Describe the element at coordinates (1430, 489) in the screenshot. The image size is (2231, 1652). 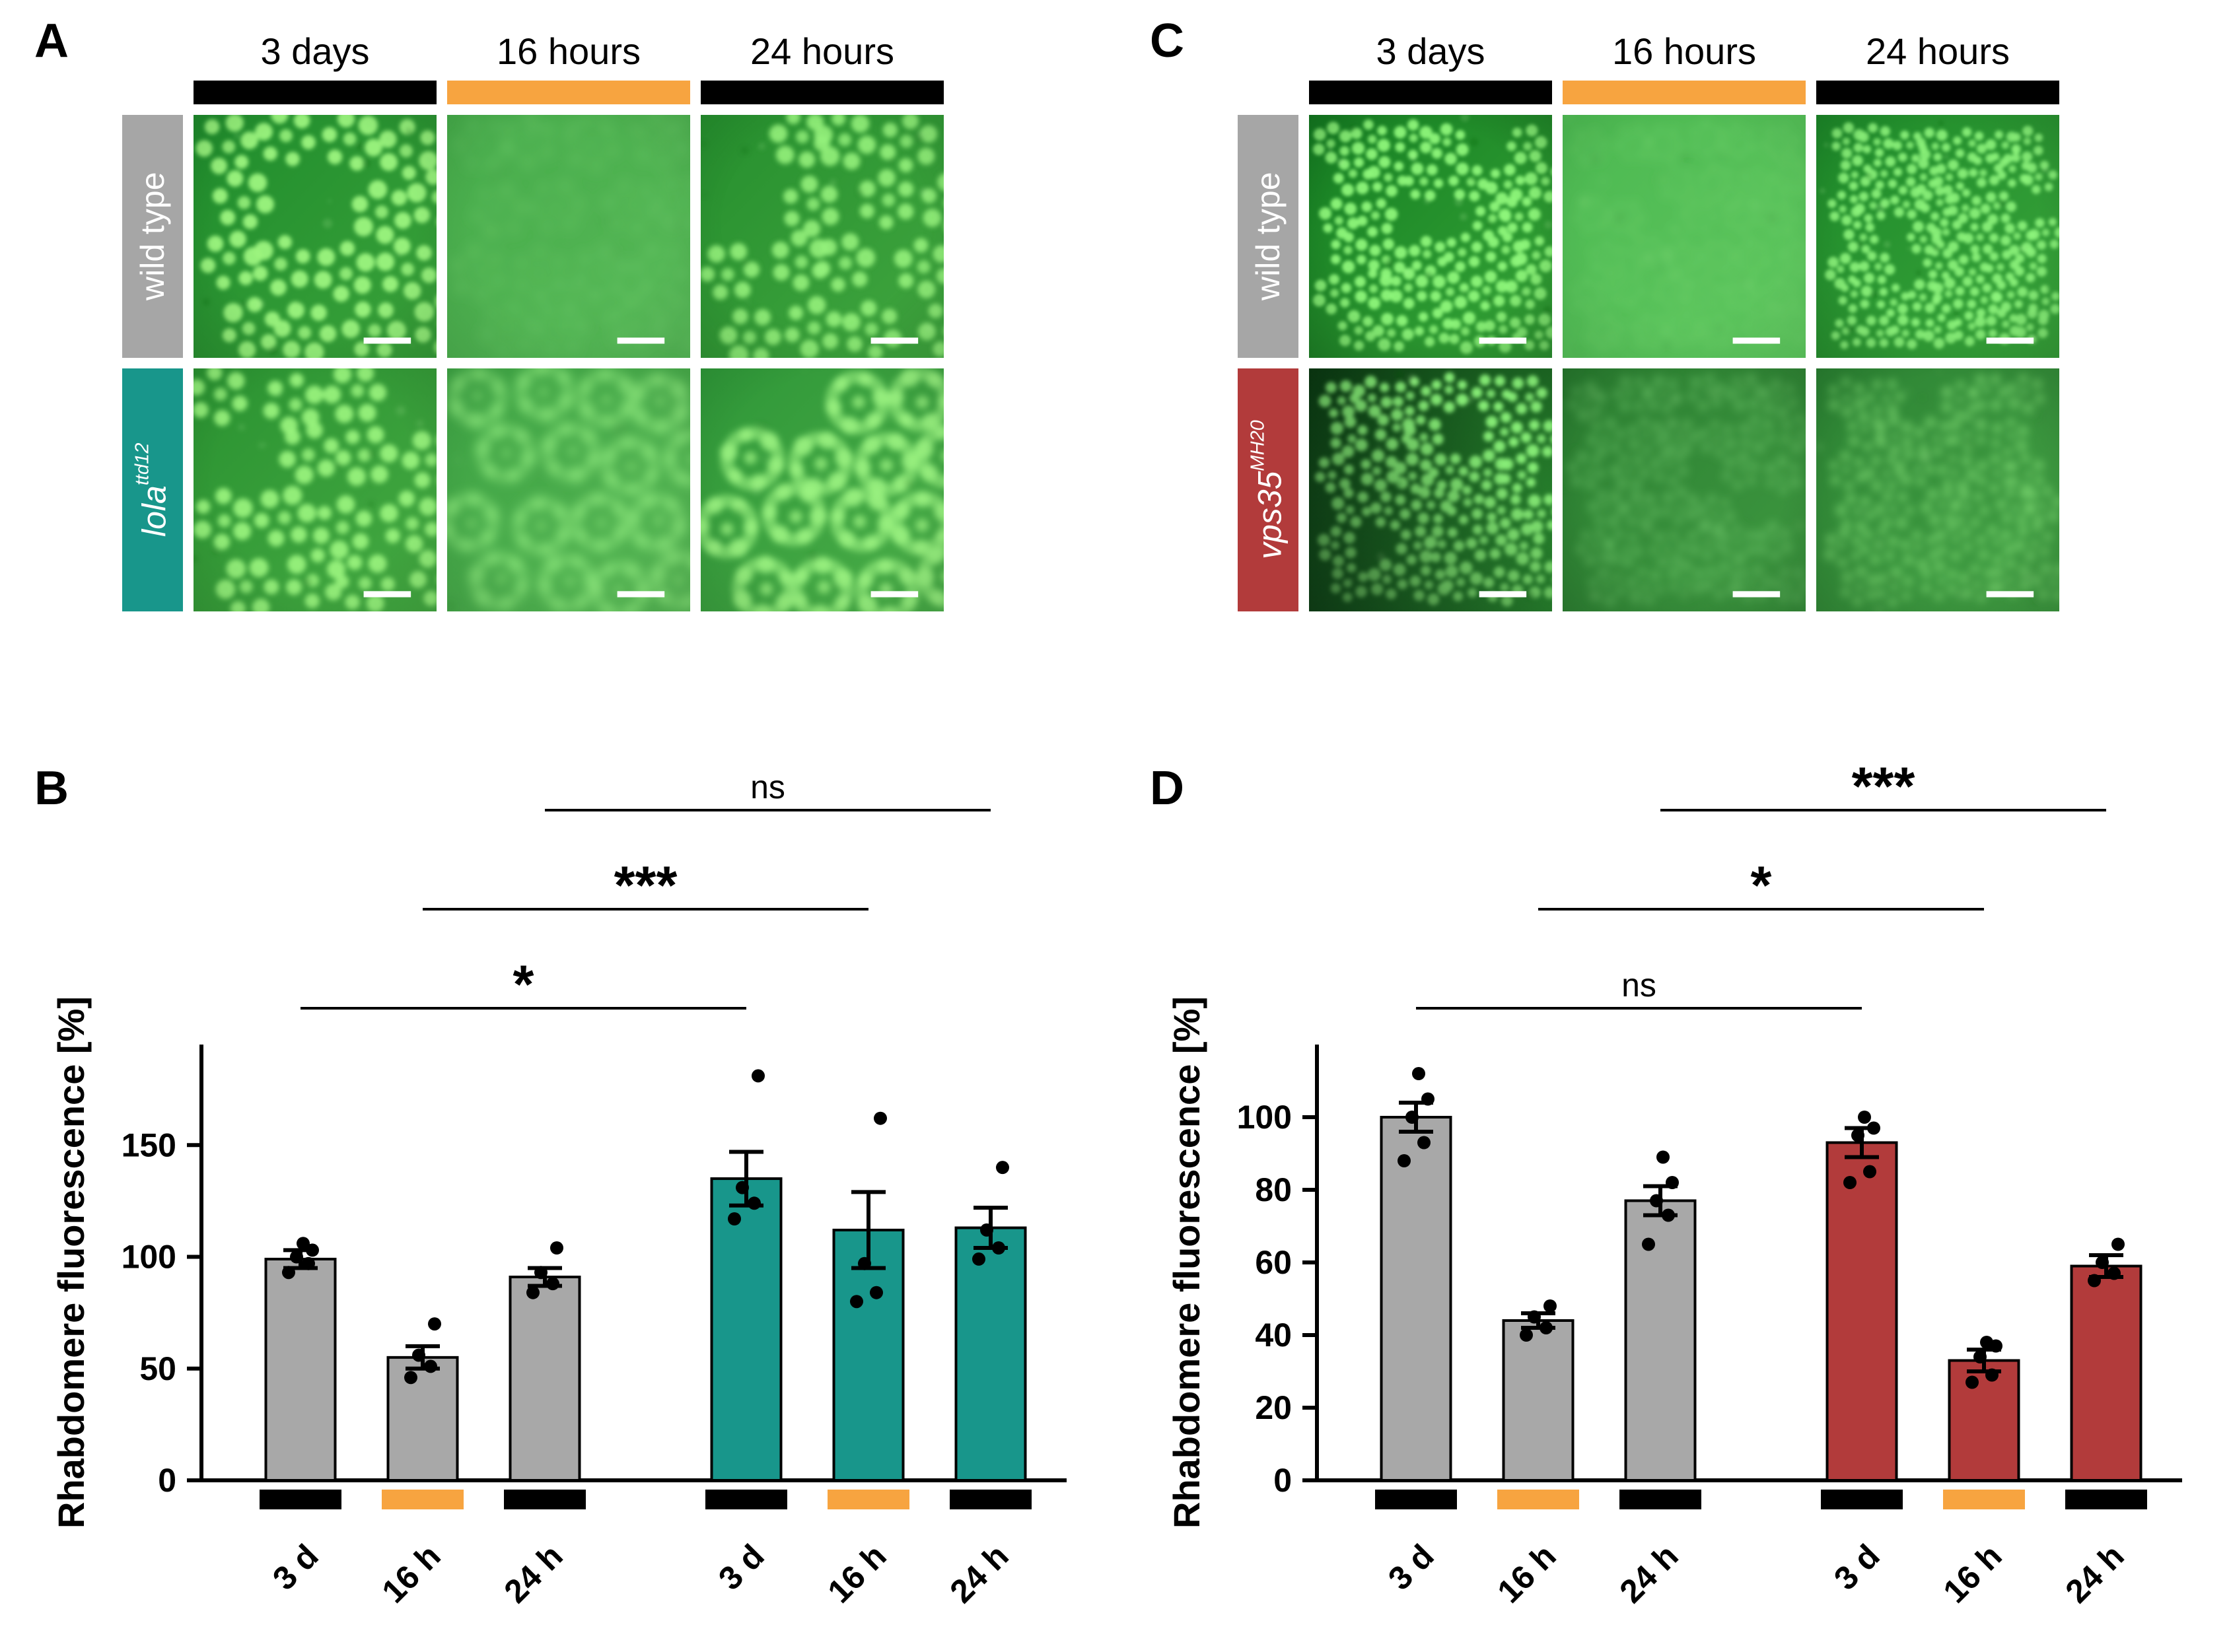
I see `dark-corner-overlay` at that location.